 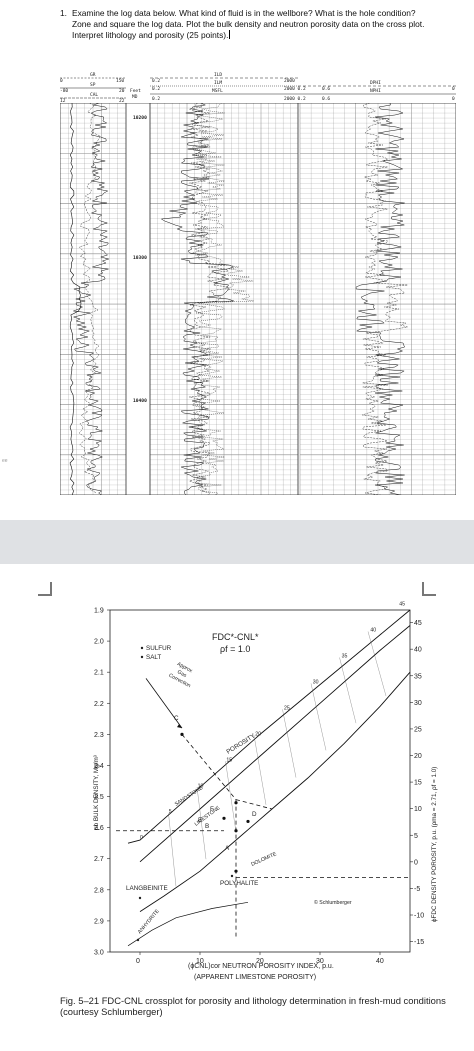 I want to click on depth-10300: 10300, so click(x=140, y=258).